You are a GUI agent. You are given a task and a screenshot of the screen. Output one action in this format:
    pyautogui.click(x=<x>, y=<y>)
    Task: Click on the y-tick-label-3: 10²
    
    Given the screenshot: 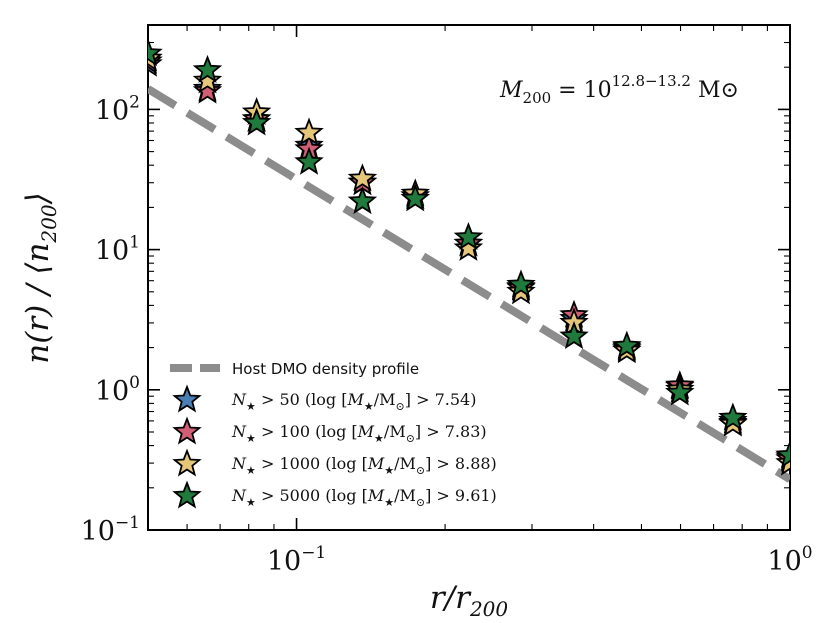 What is the action you would take?
    pyautogui.click(x=117, y=109)
    